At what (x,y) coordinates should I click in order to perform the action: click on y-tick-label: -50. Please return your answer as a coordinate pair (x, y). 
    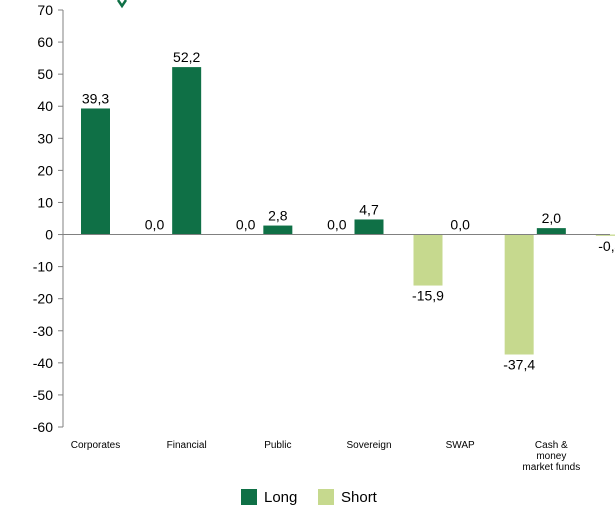
    Looking at the image, I should click on (43, 395).